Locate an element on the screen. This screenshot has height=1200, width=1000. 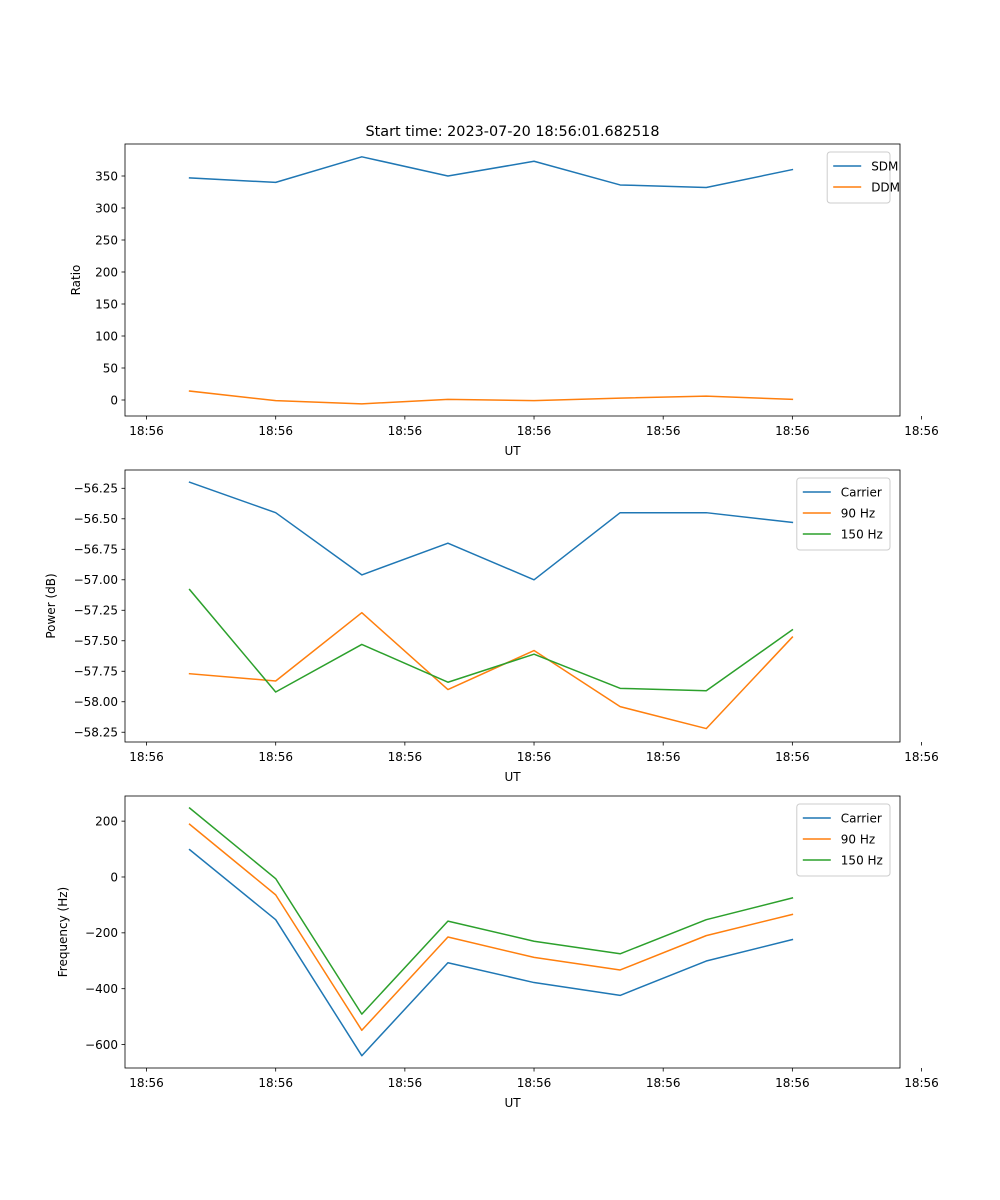
power-series-90-hz-line is located at coordinates (491, 670).